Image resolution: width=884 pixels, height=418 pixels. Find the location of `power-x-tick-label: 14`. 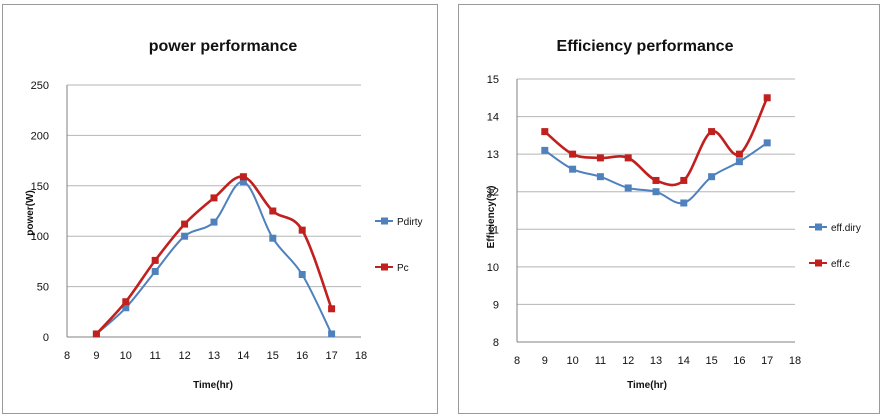

power-x-tick-label: 14 is located at coordinates (243, 356).